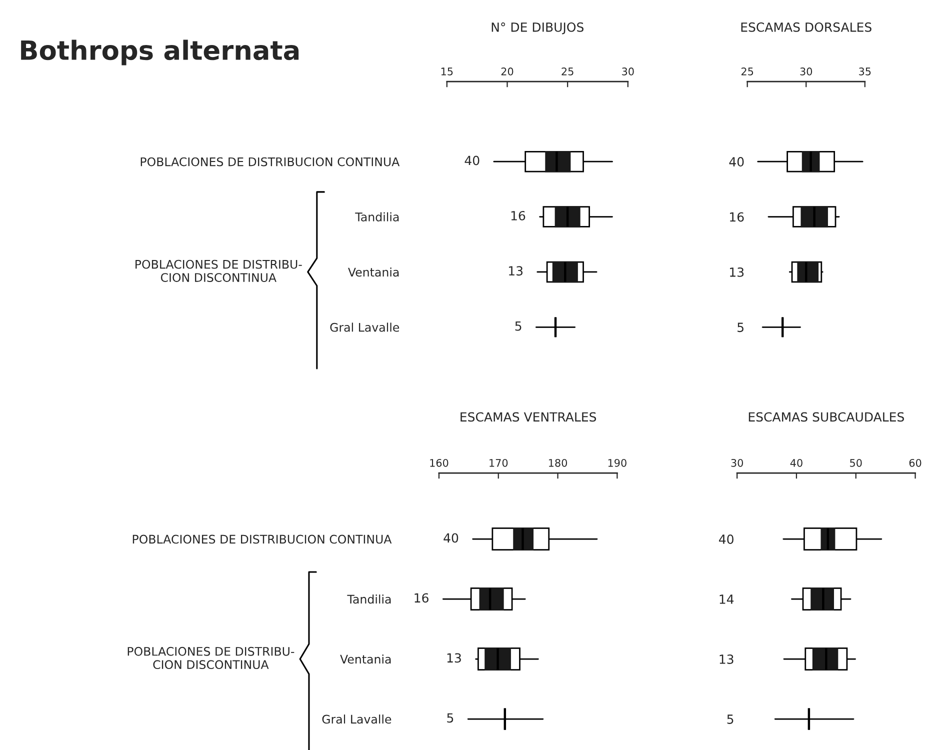 This screenshot has width=933, height=750. I want to click on x-tick-label: 160, so click(439, 462).